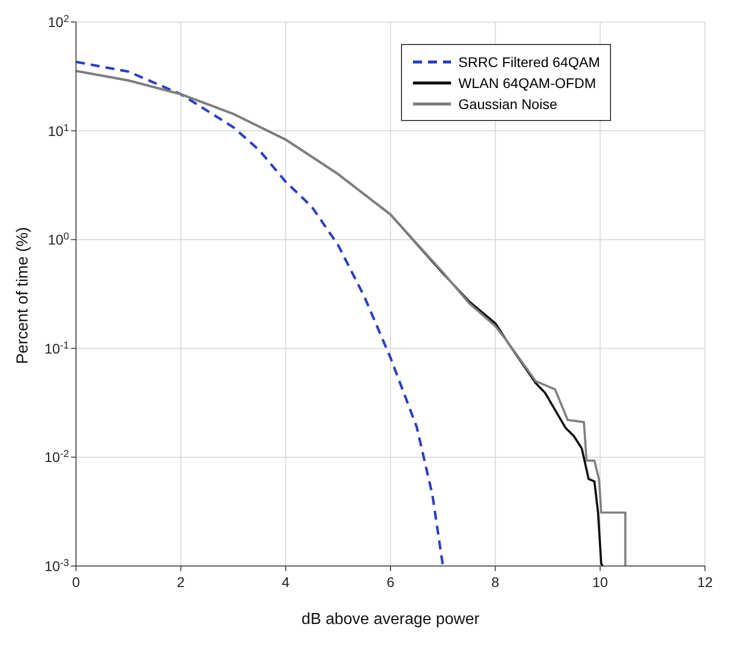 This screenshot has height=648, width=729. What do you see at coordinates (180, 582) in the screenshot?
I see `x-tick-label: 2` at bounding box center [180, 582].